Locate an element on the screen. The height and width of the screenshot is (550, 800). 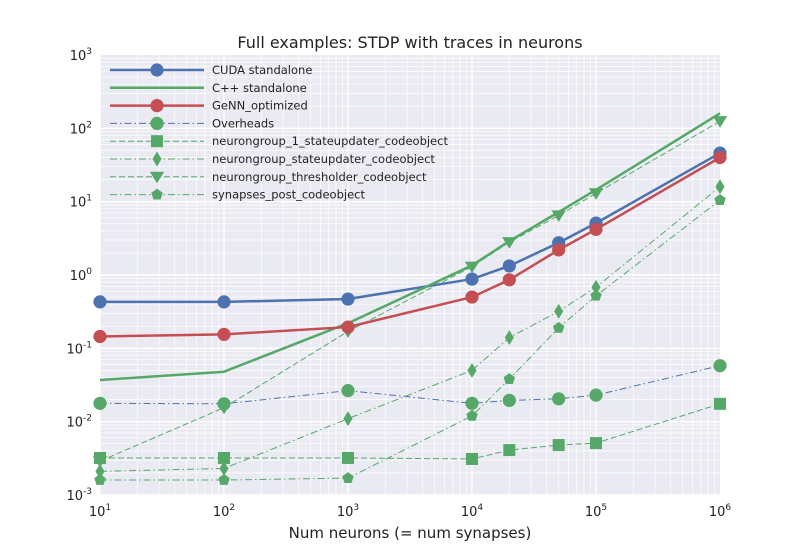
y-tick-label: 10¹ is located at coordinates (81, 202).